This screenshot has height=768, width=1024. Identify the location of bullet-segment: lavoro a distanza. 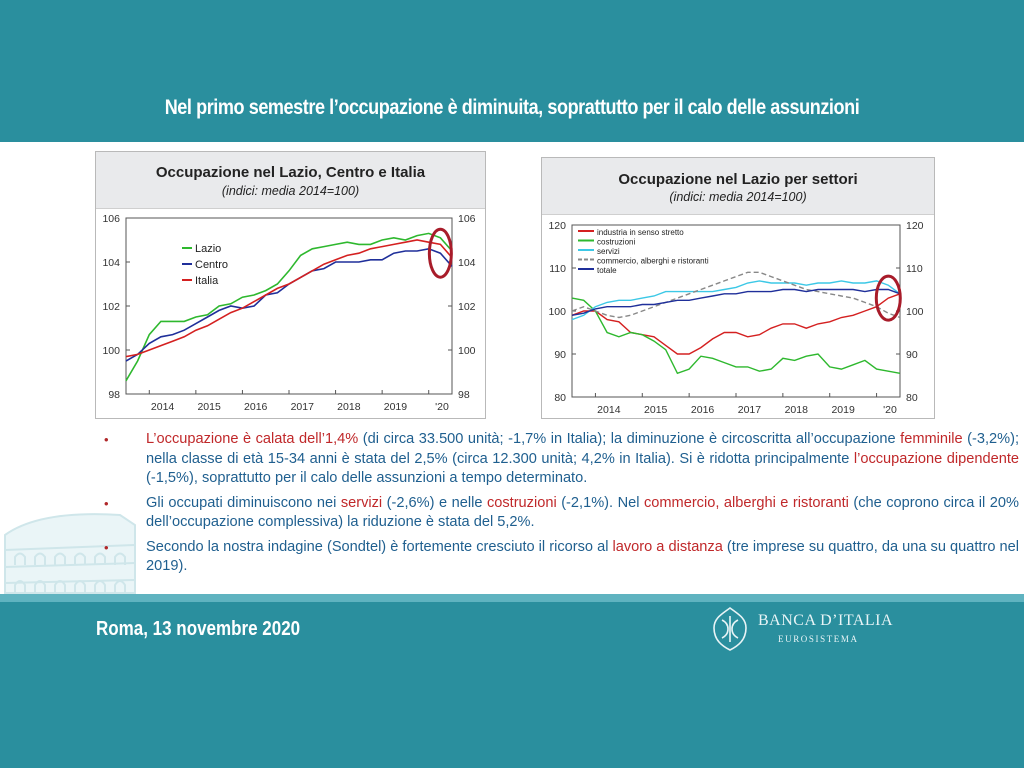
(667, 546).